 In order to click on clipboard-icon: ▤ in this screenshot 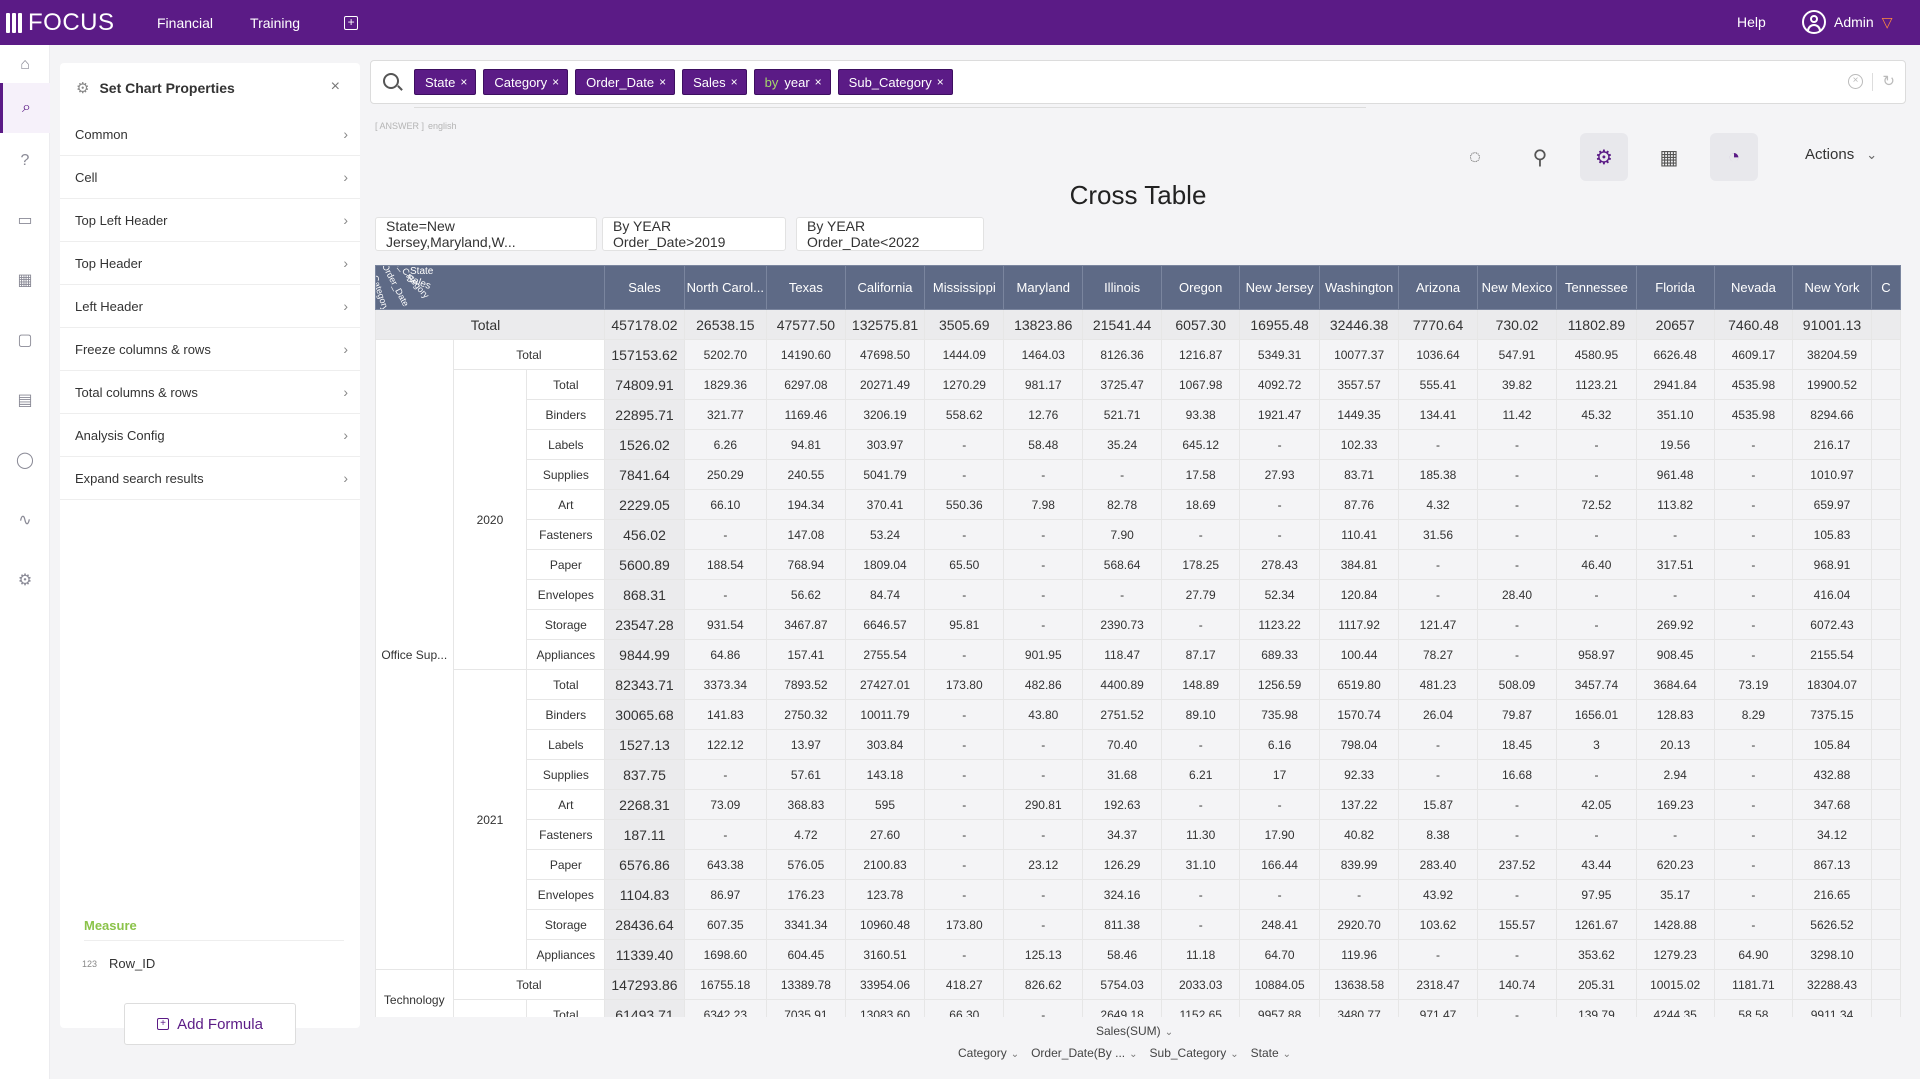, I will do `click(25, 400)`.